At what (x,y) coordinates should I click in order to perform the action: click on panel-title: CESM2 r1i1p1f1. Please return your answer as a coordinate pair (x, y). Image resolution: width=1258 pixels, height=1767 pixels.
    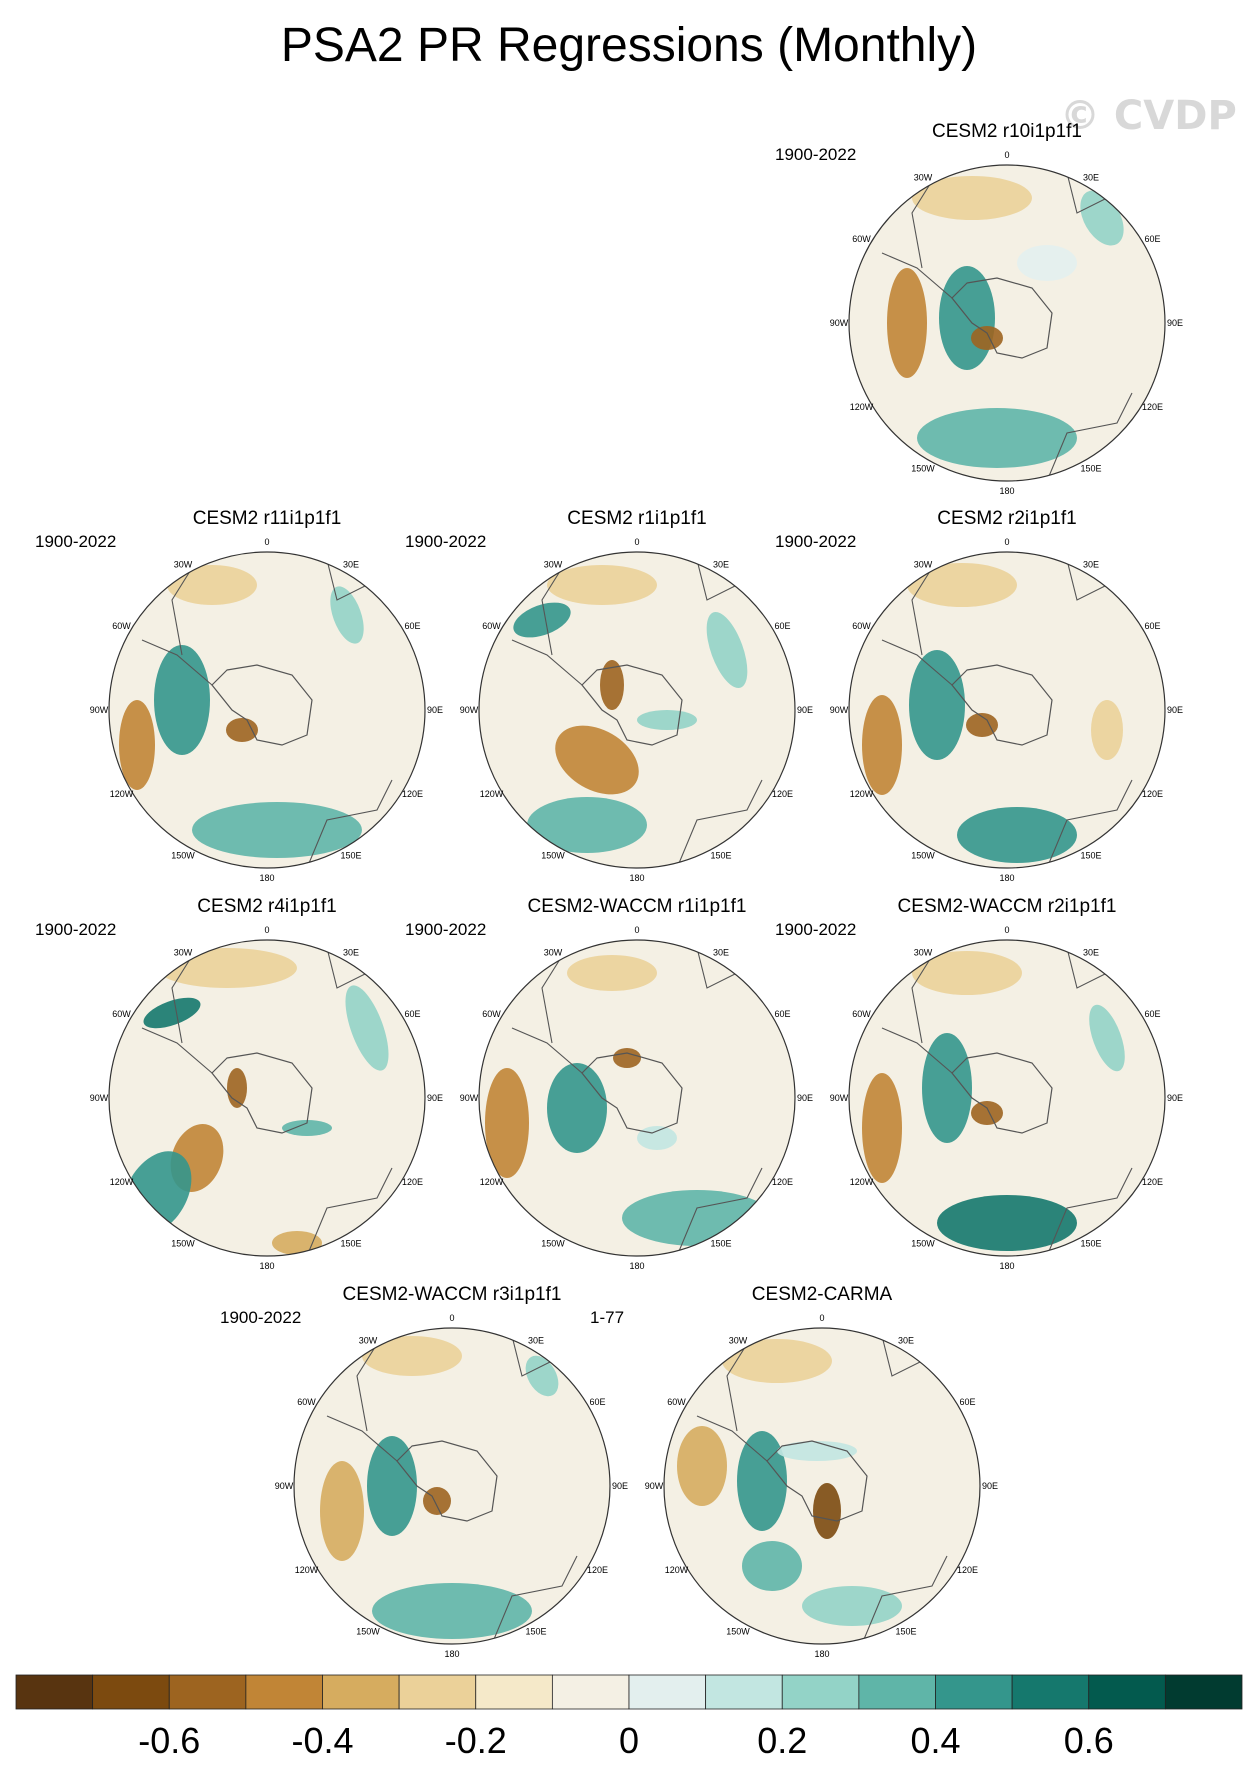
    Looking at the image, I should click on (636, 518).